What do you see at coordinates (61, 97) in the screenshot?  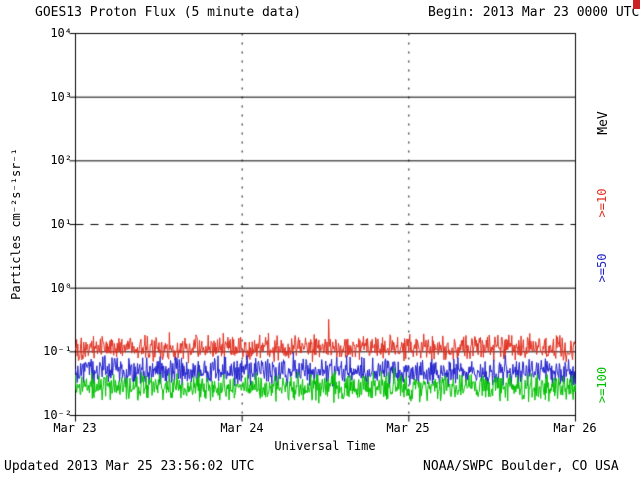 I see `y-tick-label: 10³` at bounding box center [61, 97].